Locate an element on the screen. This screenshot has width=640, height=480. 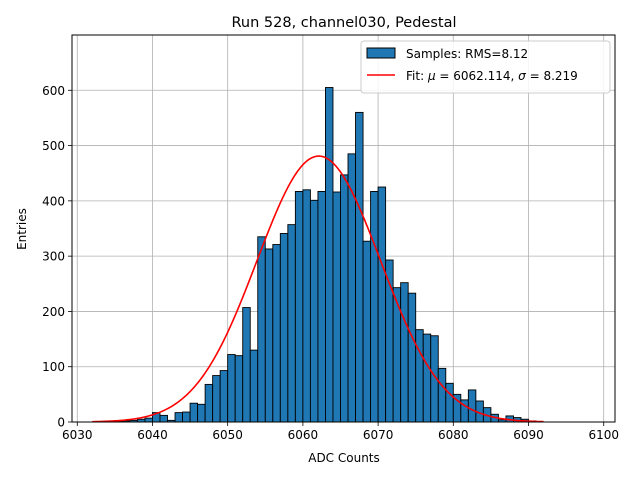
x-tick-label: 6080 is located at coordinates (453, 435).